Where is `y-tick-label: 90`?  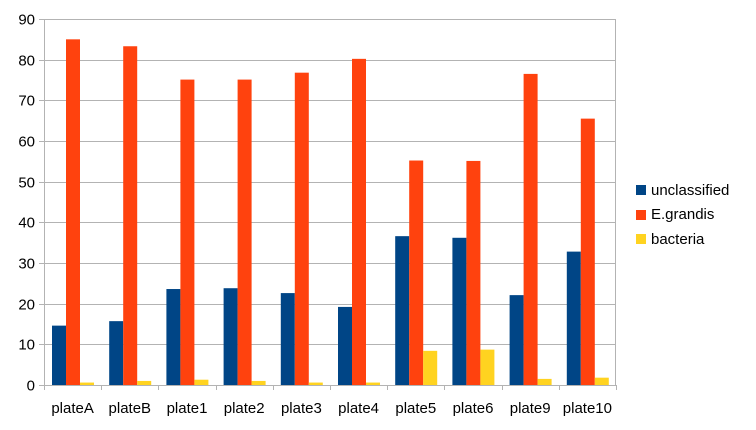 y-tick-label: 90 is located at coordinates (26, 20).